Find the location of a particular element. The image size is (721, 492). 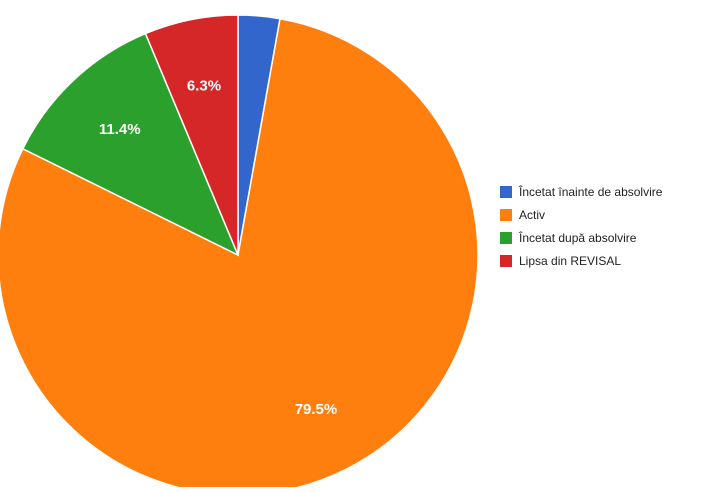

legend-label: Încetat înainte de absolvire is located at coordinates (591, 192).